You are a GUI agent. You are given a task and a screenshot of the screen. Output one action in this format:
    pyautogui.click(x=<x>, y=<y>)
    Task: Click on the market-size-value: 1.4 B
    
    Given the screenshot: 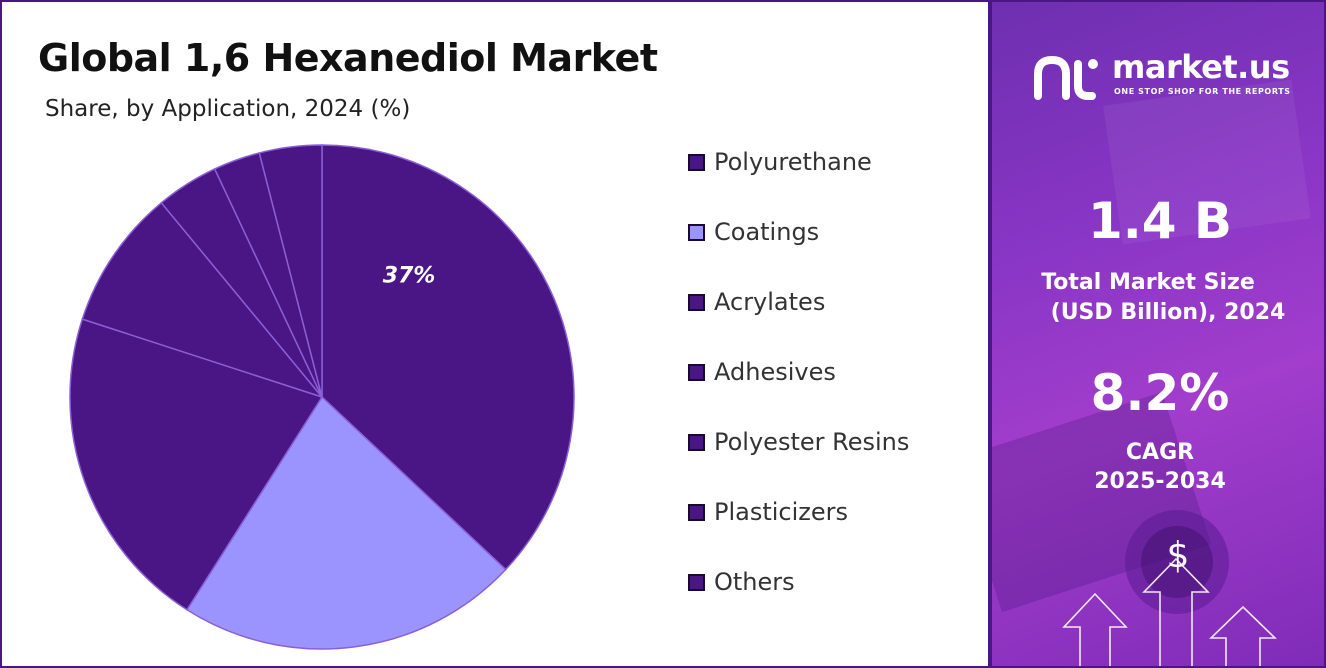 What is the action you would take?
    pyautogui.click(x=1160, y=221)
    